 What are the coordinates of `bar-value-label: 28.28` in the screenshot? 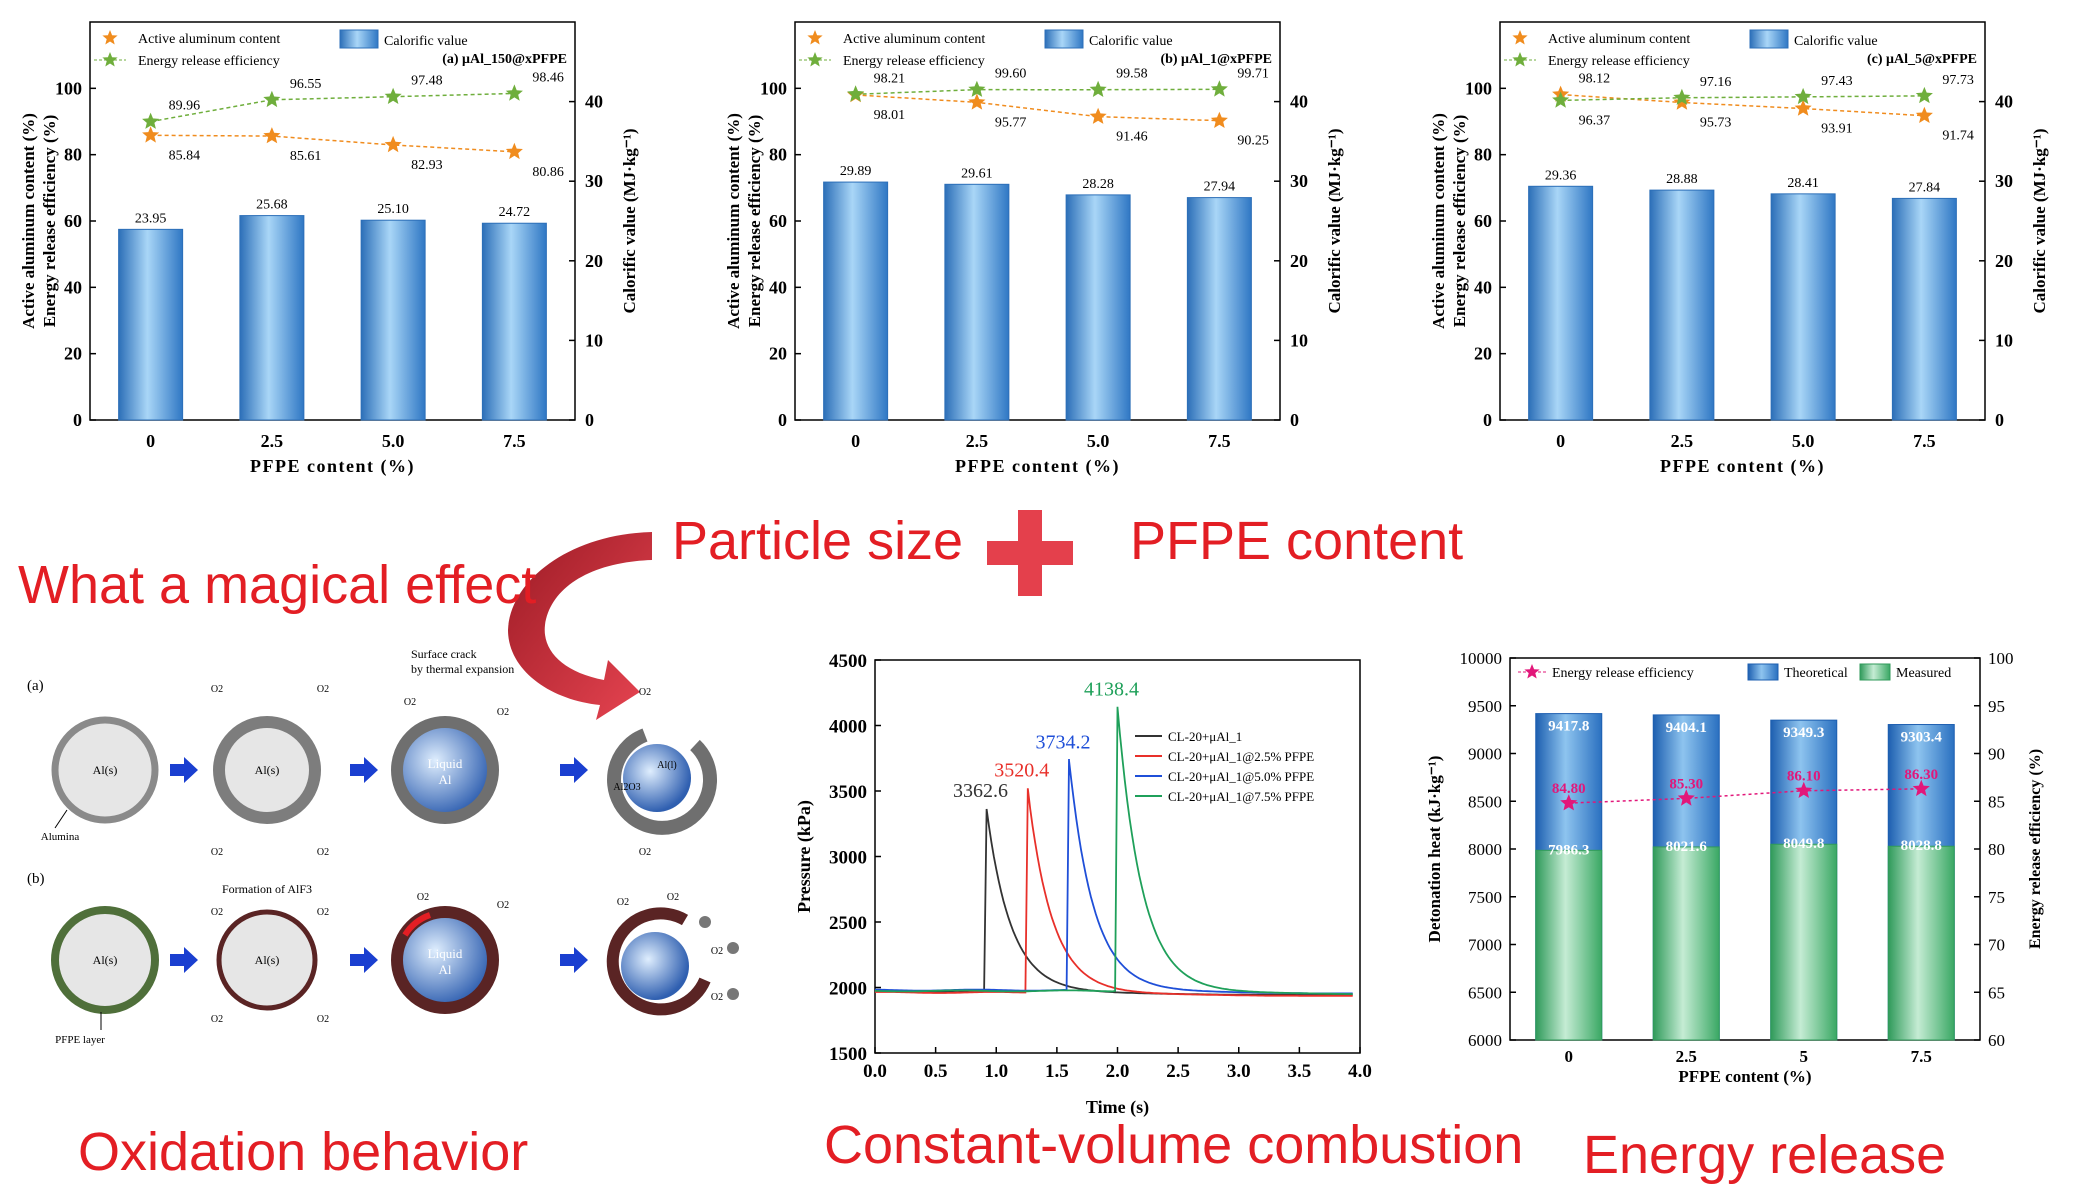 It's located at (1098, 184).